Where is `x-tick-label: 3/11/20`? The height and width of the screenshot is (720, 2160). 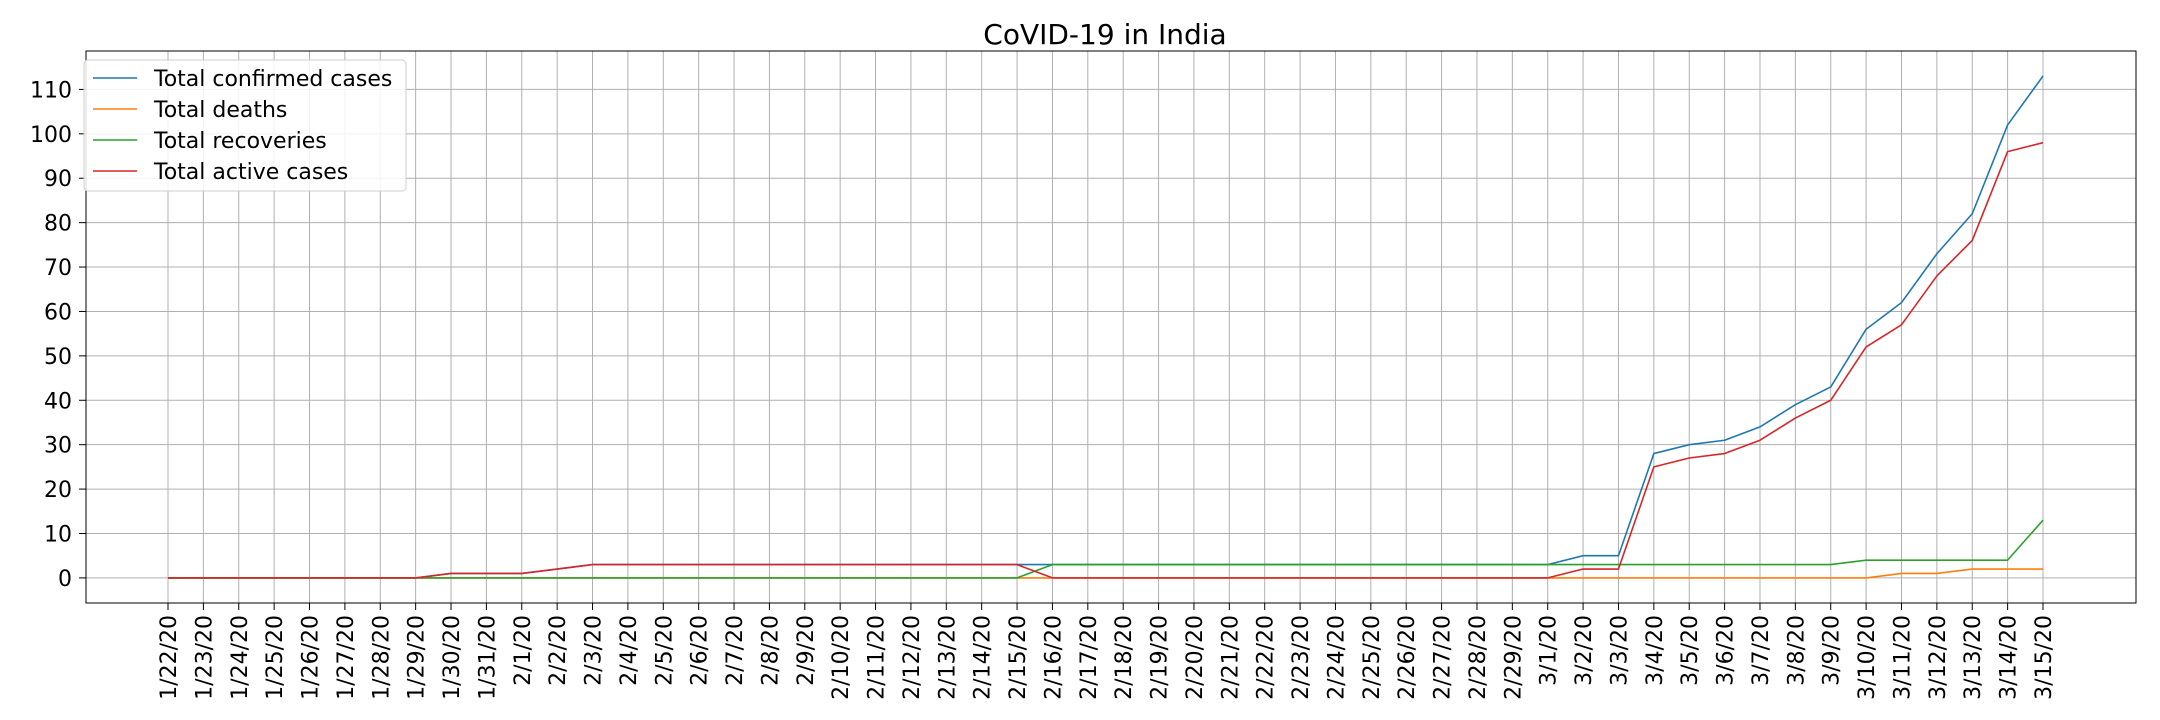 x-tick-label: 3/11/20 is located at coordinates (1902, 657).